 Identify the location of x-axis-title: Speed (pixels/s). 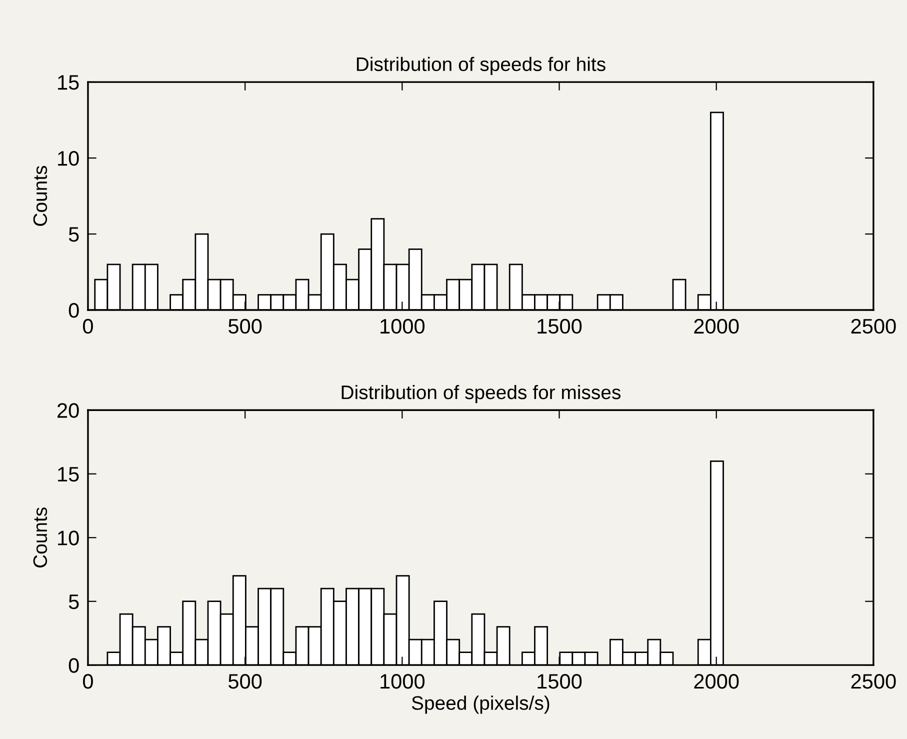
(481, 705).